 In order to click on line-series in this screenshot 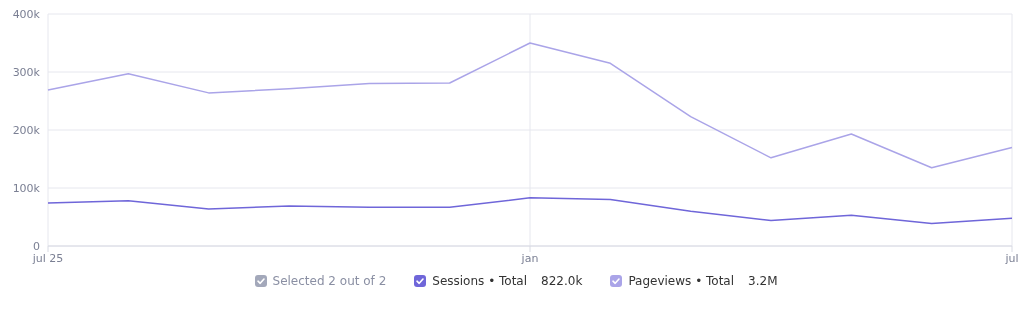, I will do `click(530, 211)`.